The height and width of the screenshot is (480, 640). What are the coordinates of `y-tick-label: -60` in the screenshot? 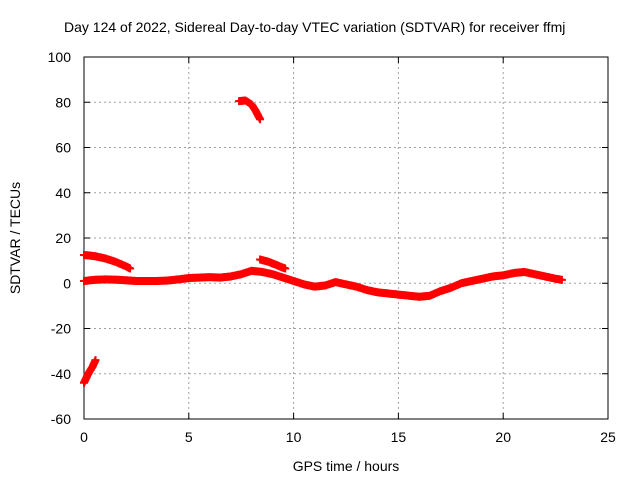 It's located at (61, 419).